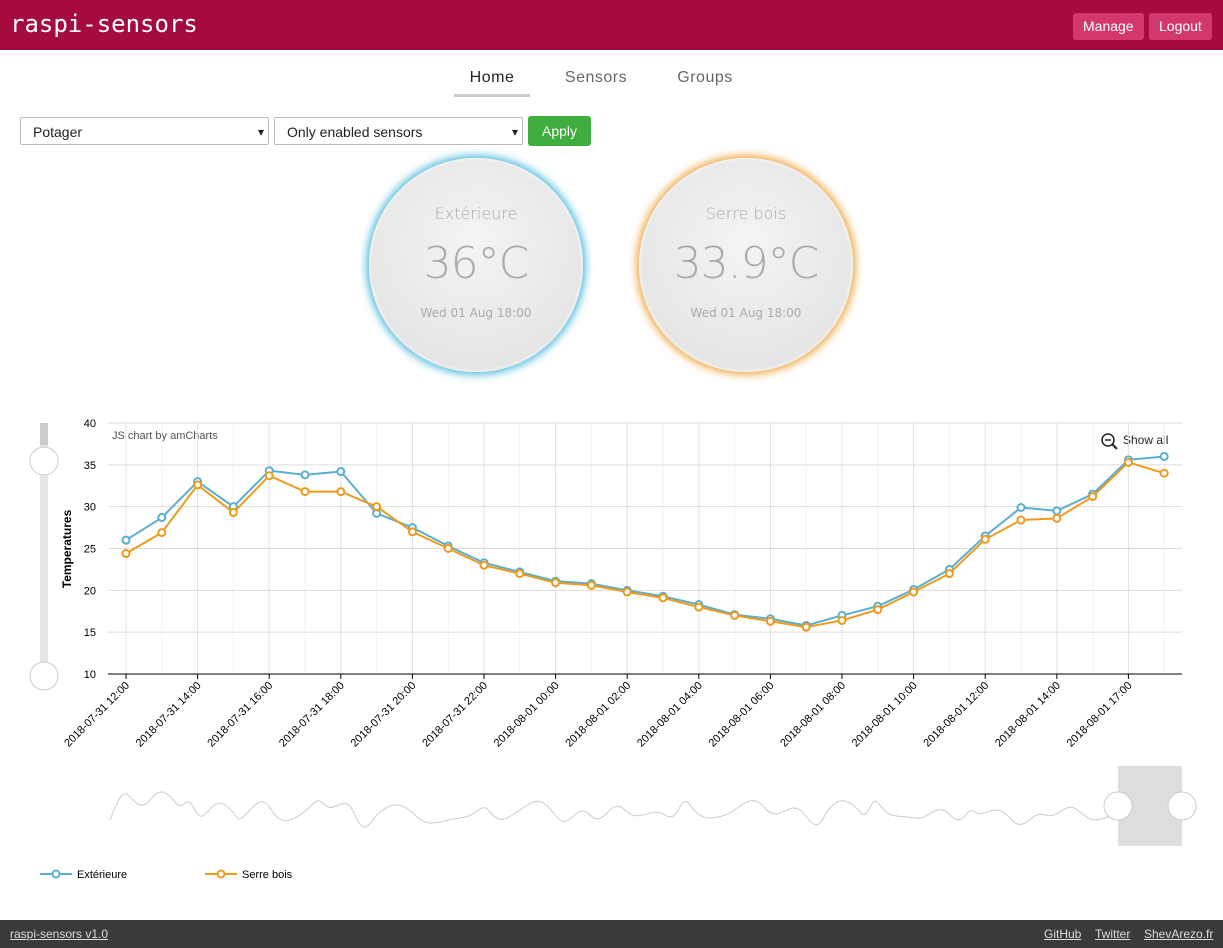 Image resolution: width=1223 pixels, height=948 pixels. I want to click on brand: raspi-sensors, so click(104, 24).